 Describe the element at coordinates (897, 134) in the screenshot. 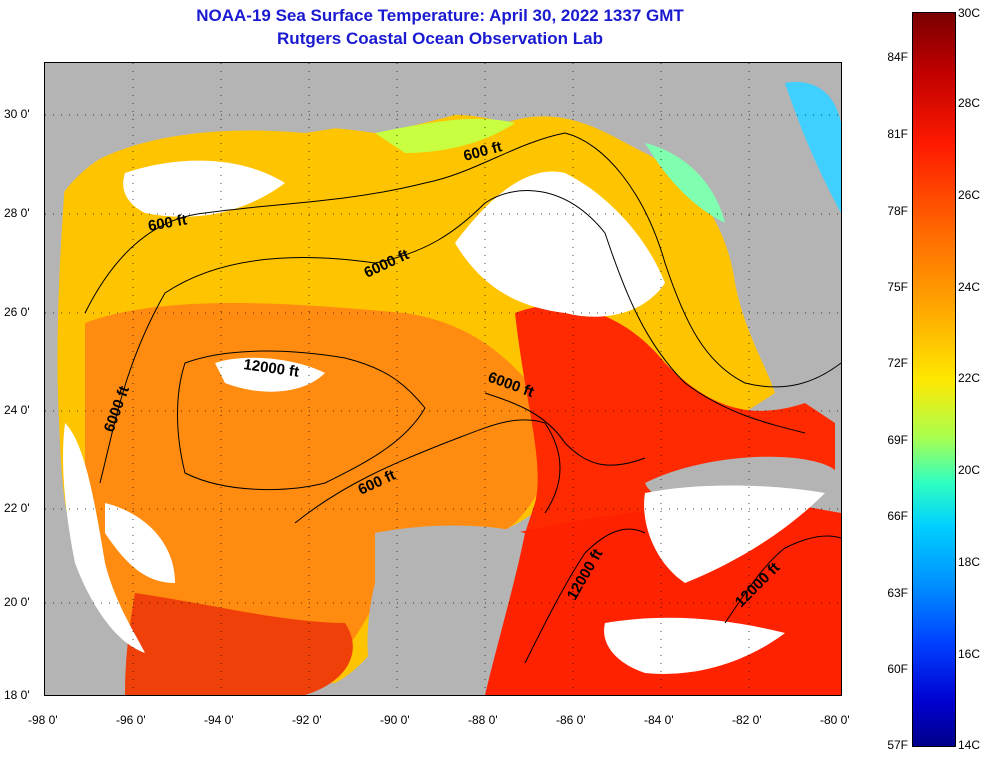

I see `colorbar-label-81f: 81F` at that location.